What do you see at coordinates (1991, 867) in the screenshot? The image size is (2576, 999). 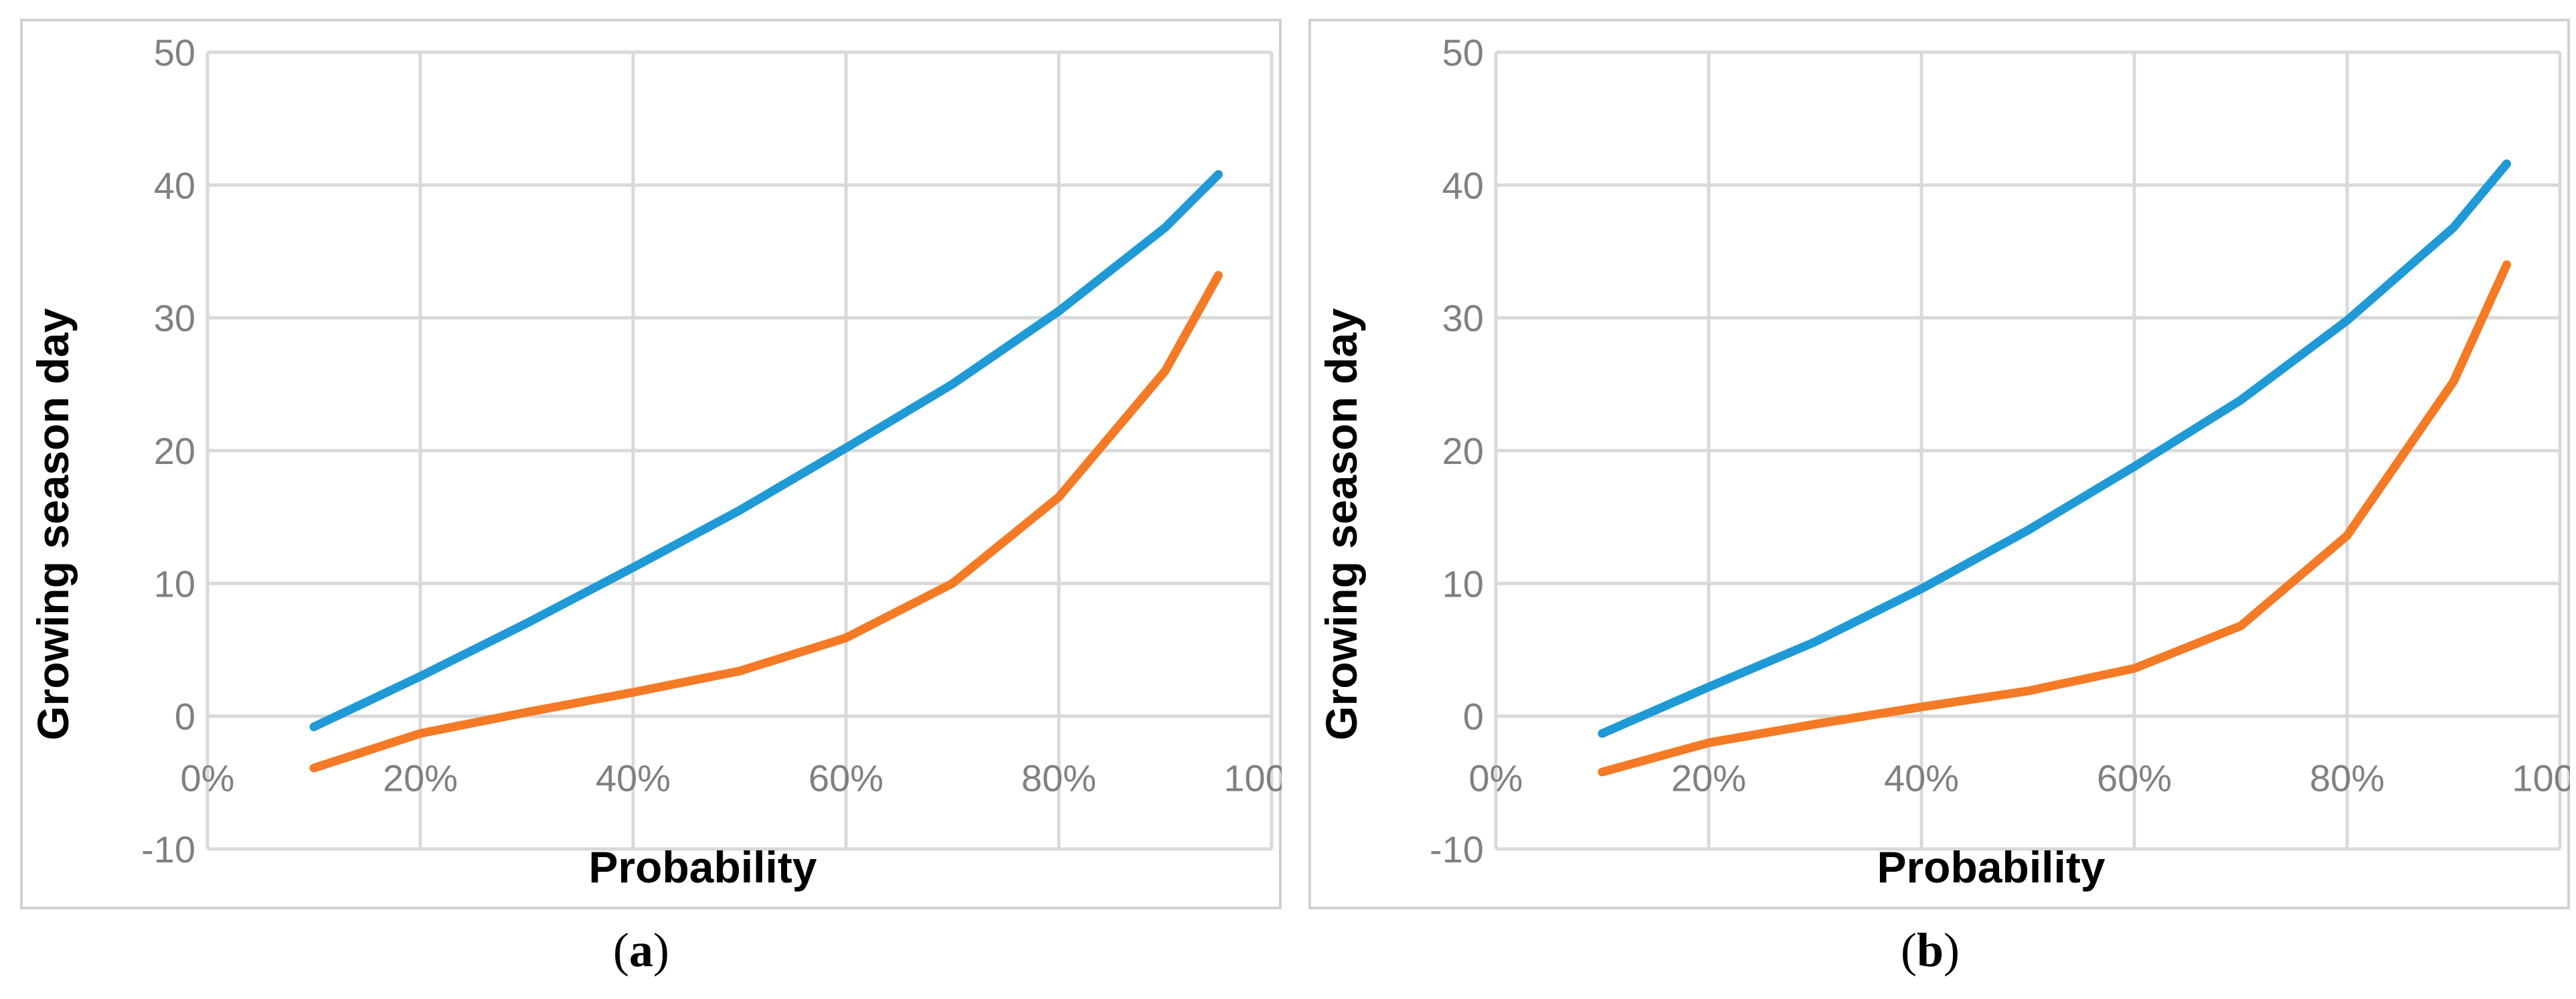 I see `x-axis-title-b: Probability` at bounding box center [1991, 867].